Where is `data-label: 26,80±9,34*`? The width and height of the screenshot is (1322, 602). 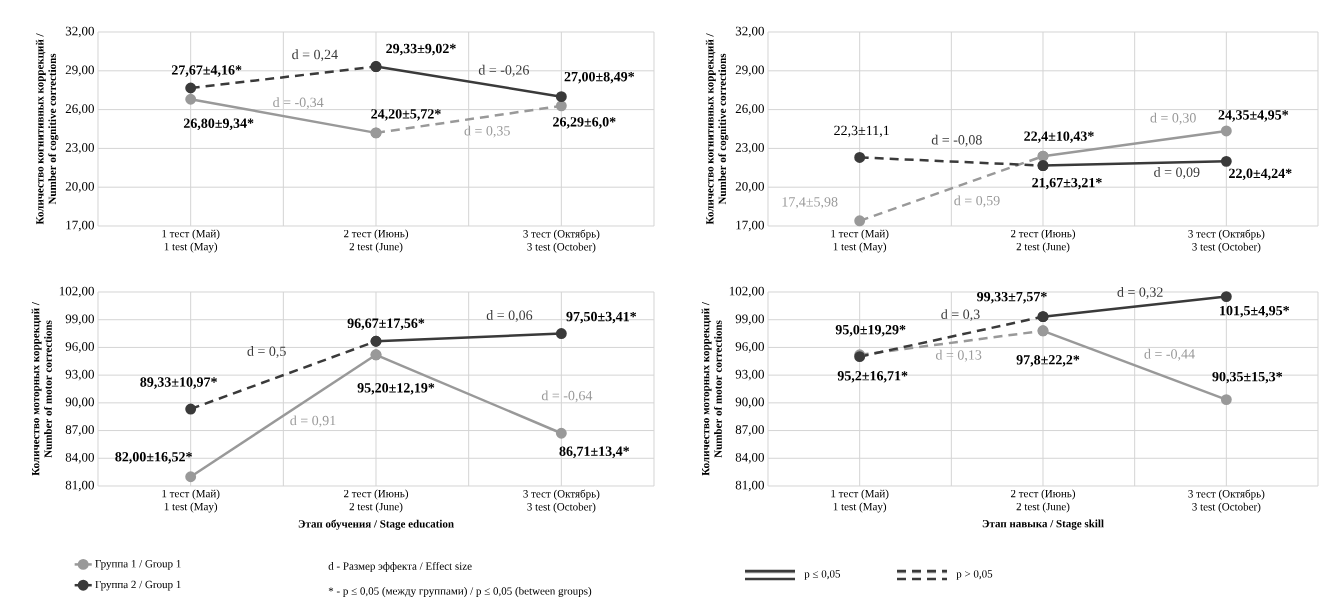
data-label: 26,80±9,34* is located at coordinates (218, 124).